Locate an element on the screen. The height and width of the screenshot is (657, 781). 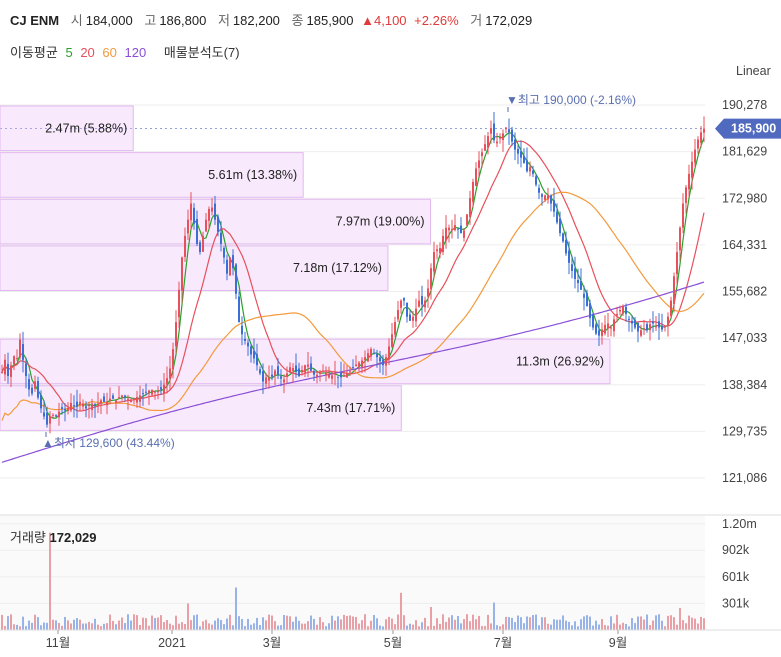
volume-profile-label: 매물분석도(7) is located at coordinates (201, 52).